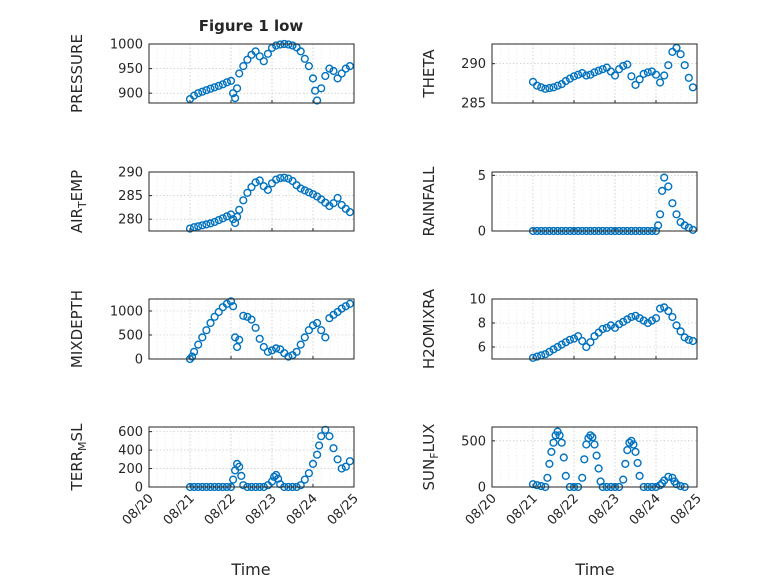 This screenshot has height=583, width=778. Describe the element at coordinates (482, 324) in the screenshot. I see `y-tick-label: 8` at that location.